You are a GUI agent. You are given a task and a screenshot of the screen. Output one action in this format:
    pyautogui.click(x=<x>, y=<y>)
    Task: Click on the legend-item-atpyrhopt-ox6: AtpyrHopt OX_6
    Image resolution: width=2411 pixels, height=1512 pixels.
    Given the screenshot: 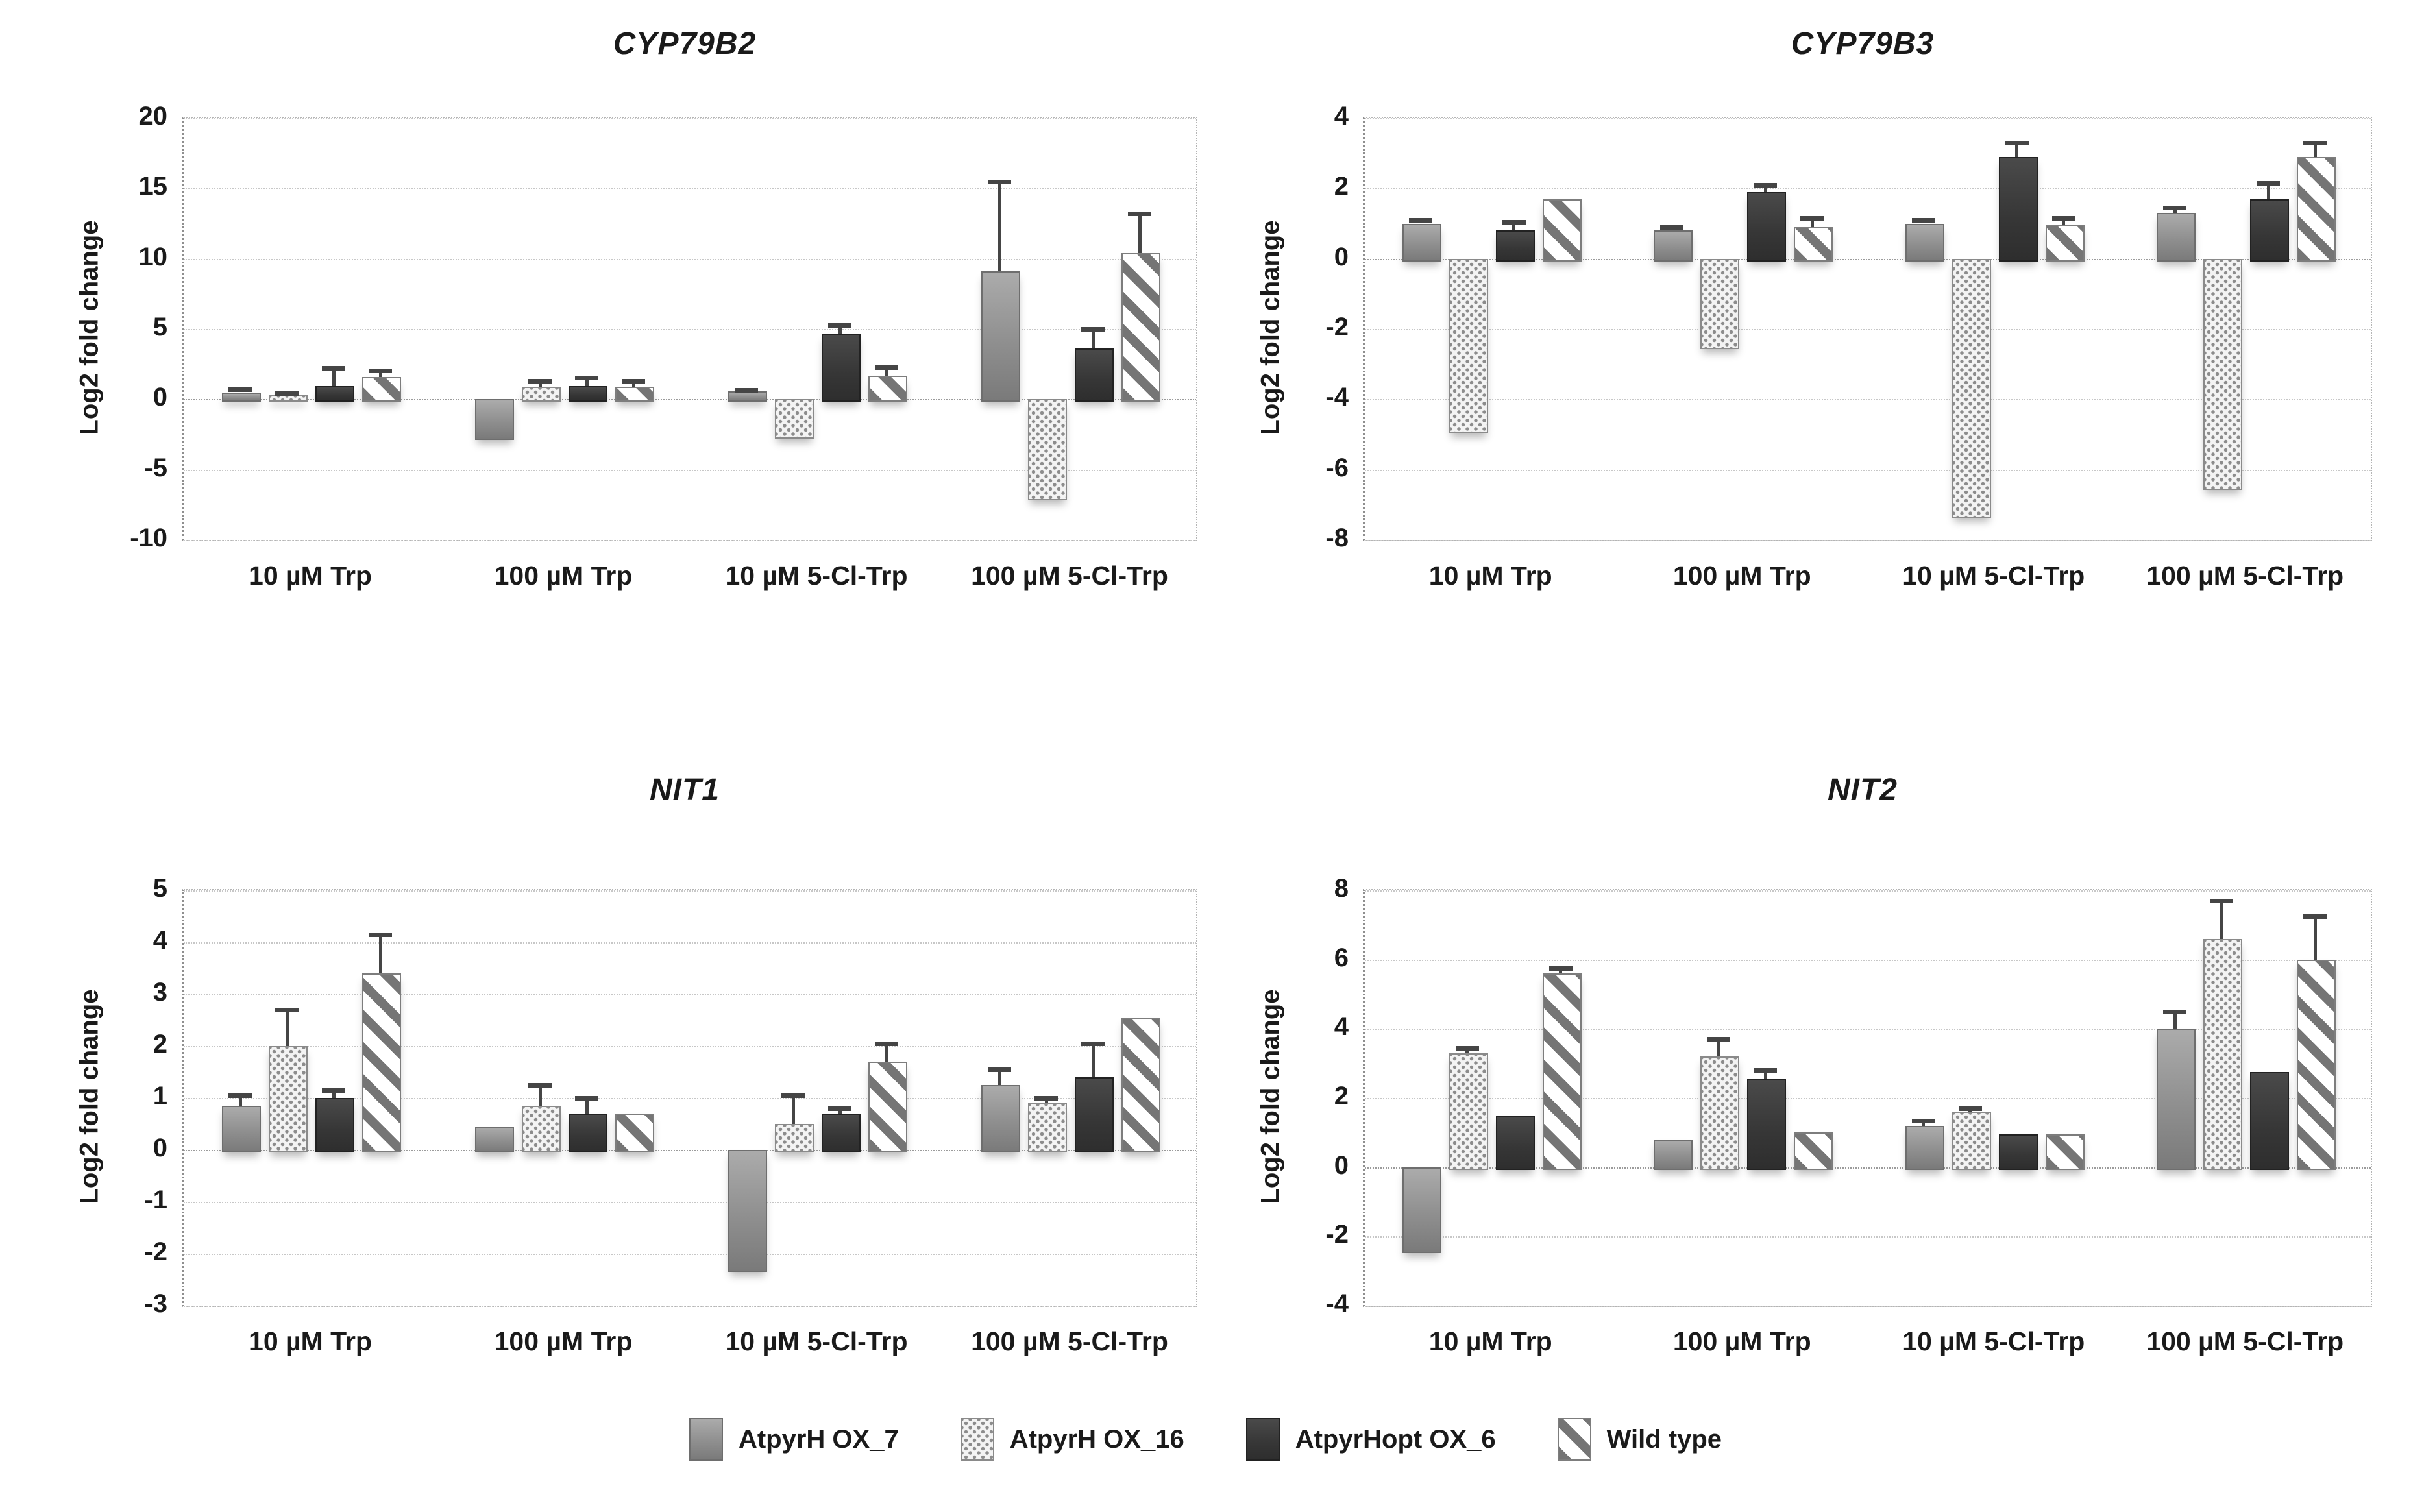 What is the action you would take?
    pyautogui.click(x=1370, y=1439)
    